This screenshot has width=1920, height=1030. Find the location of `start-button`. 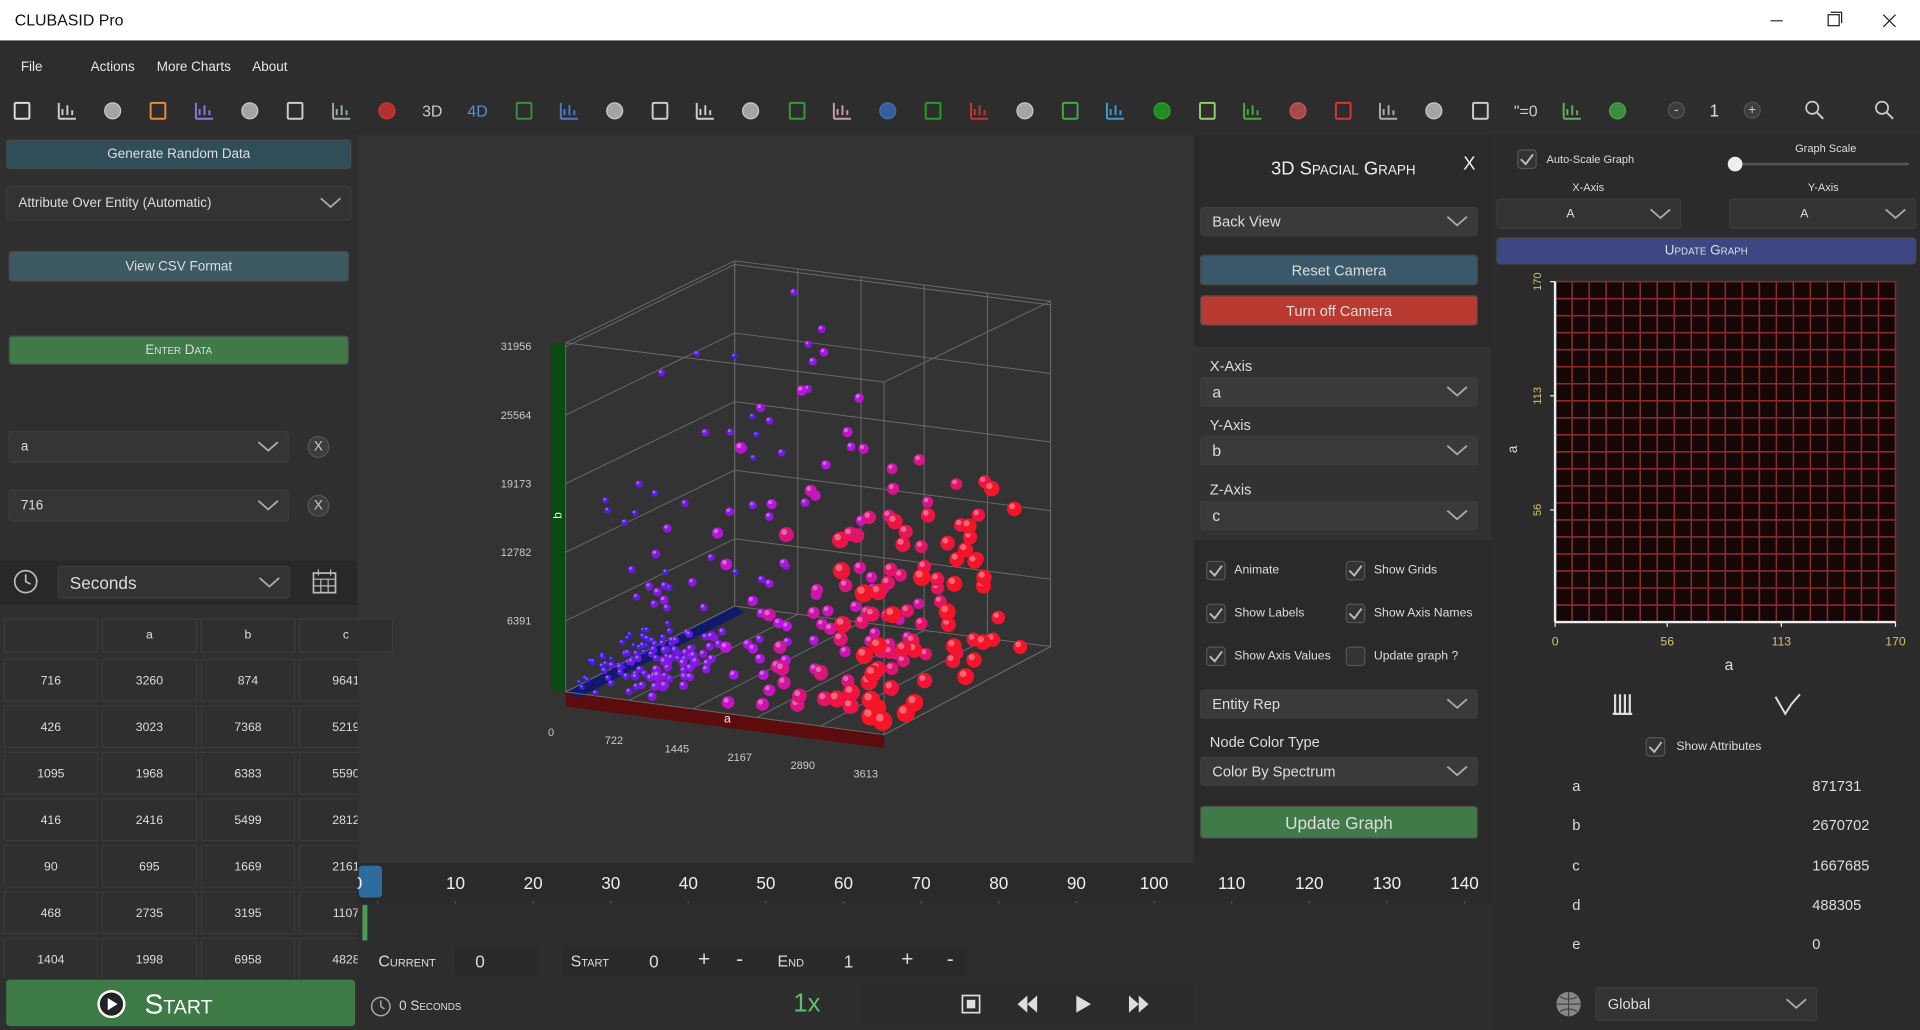

start-button is located at coordinates (181, 1003).